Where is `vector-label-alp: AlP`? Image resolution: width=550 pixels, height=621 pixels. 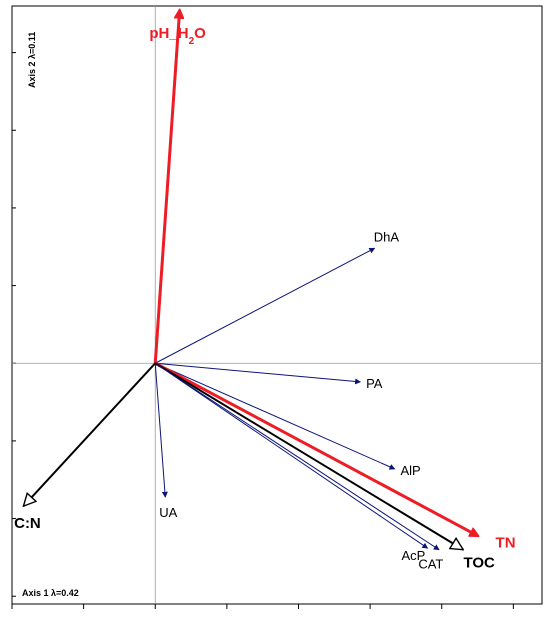
vector-label-alp: AlP is located at coordinates (410, 470).